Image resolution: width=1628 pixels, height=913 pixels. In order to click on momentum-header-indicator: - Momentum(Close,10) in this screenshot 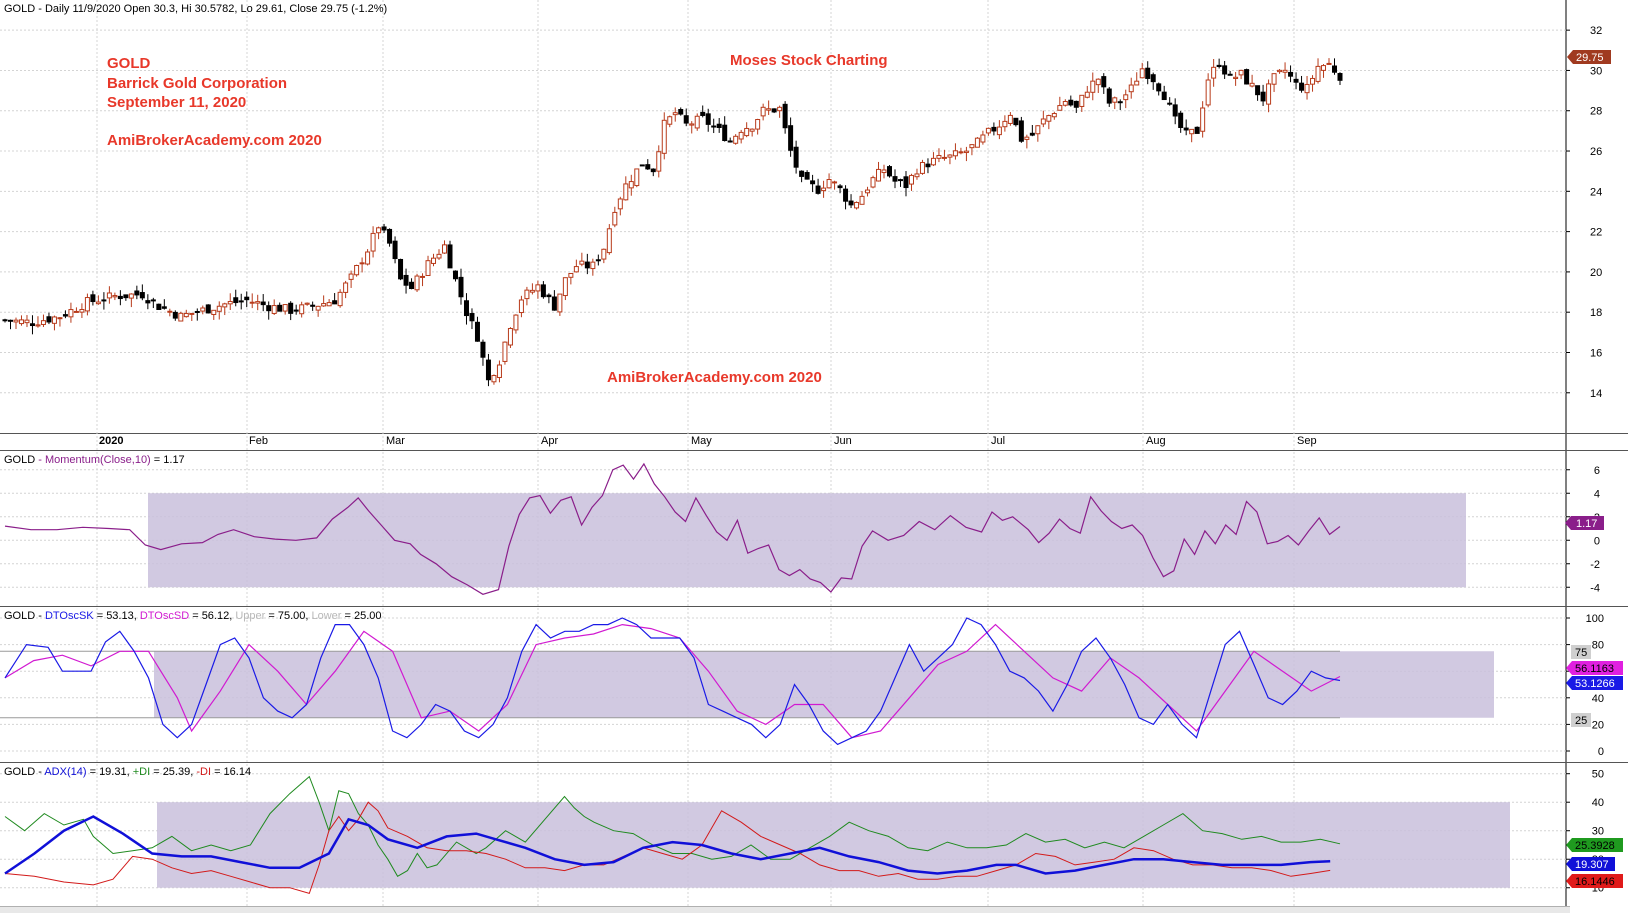, I will do `click(93, 460)`.